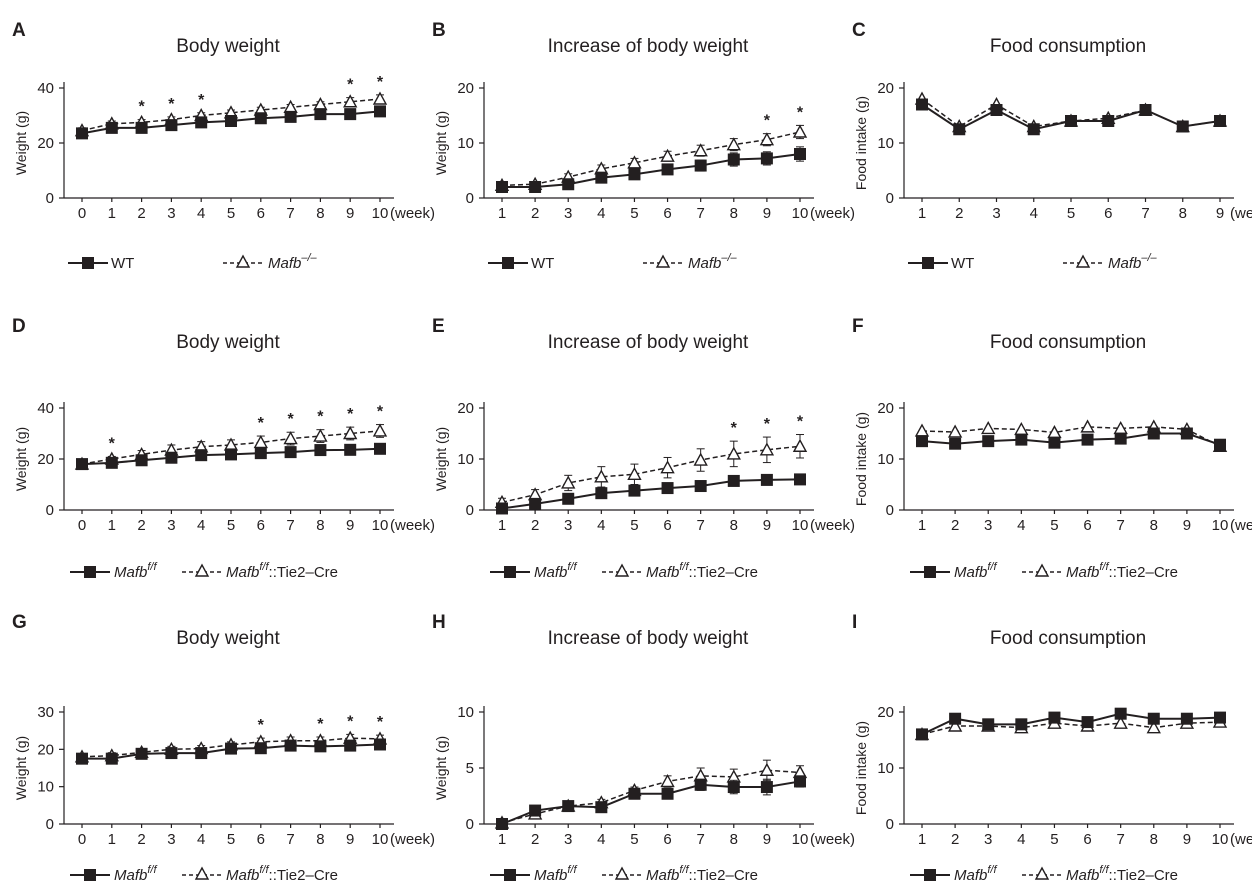  Describe the element at coordinates (700, 839) in the screenshot. I see `x-tick-label: 7` at that location.